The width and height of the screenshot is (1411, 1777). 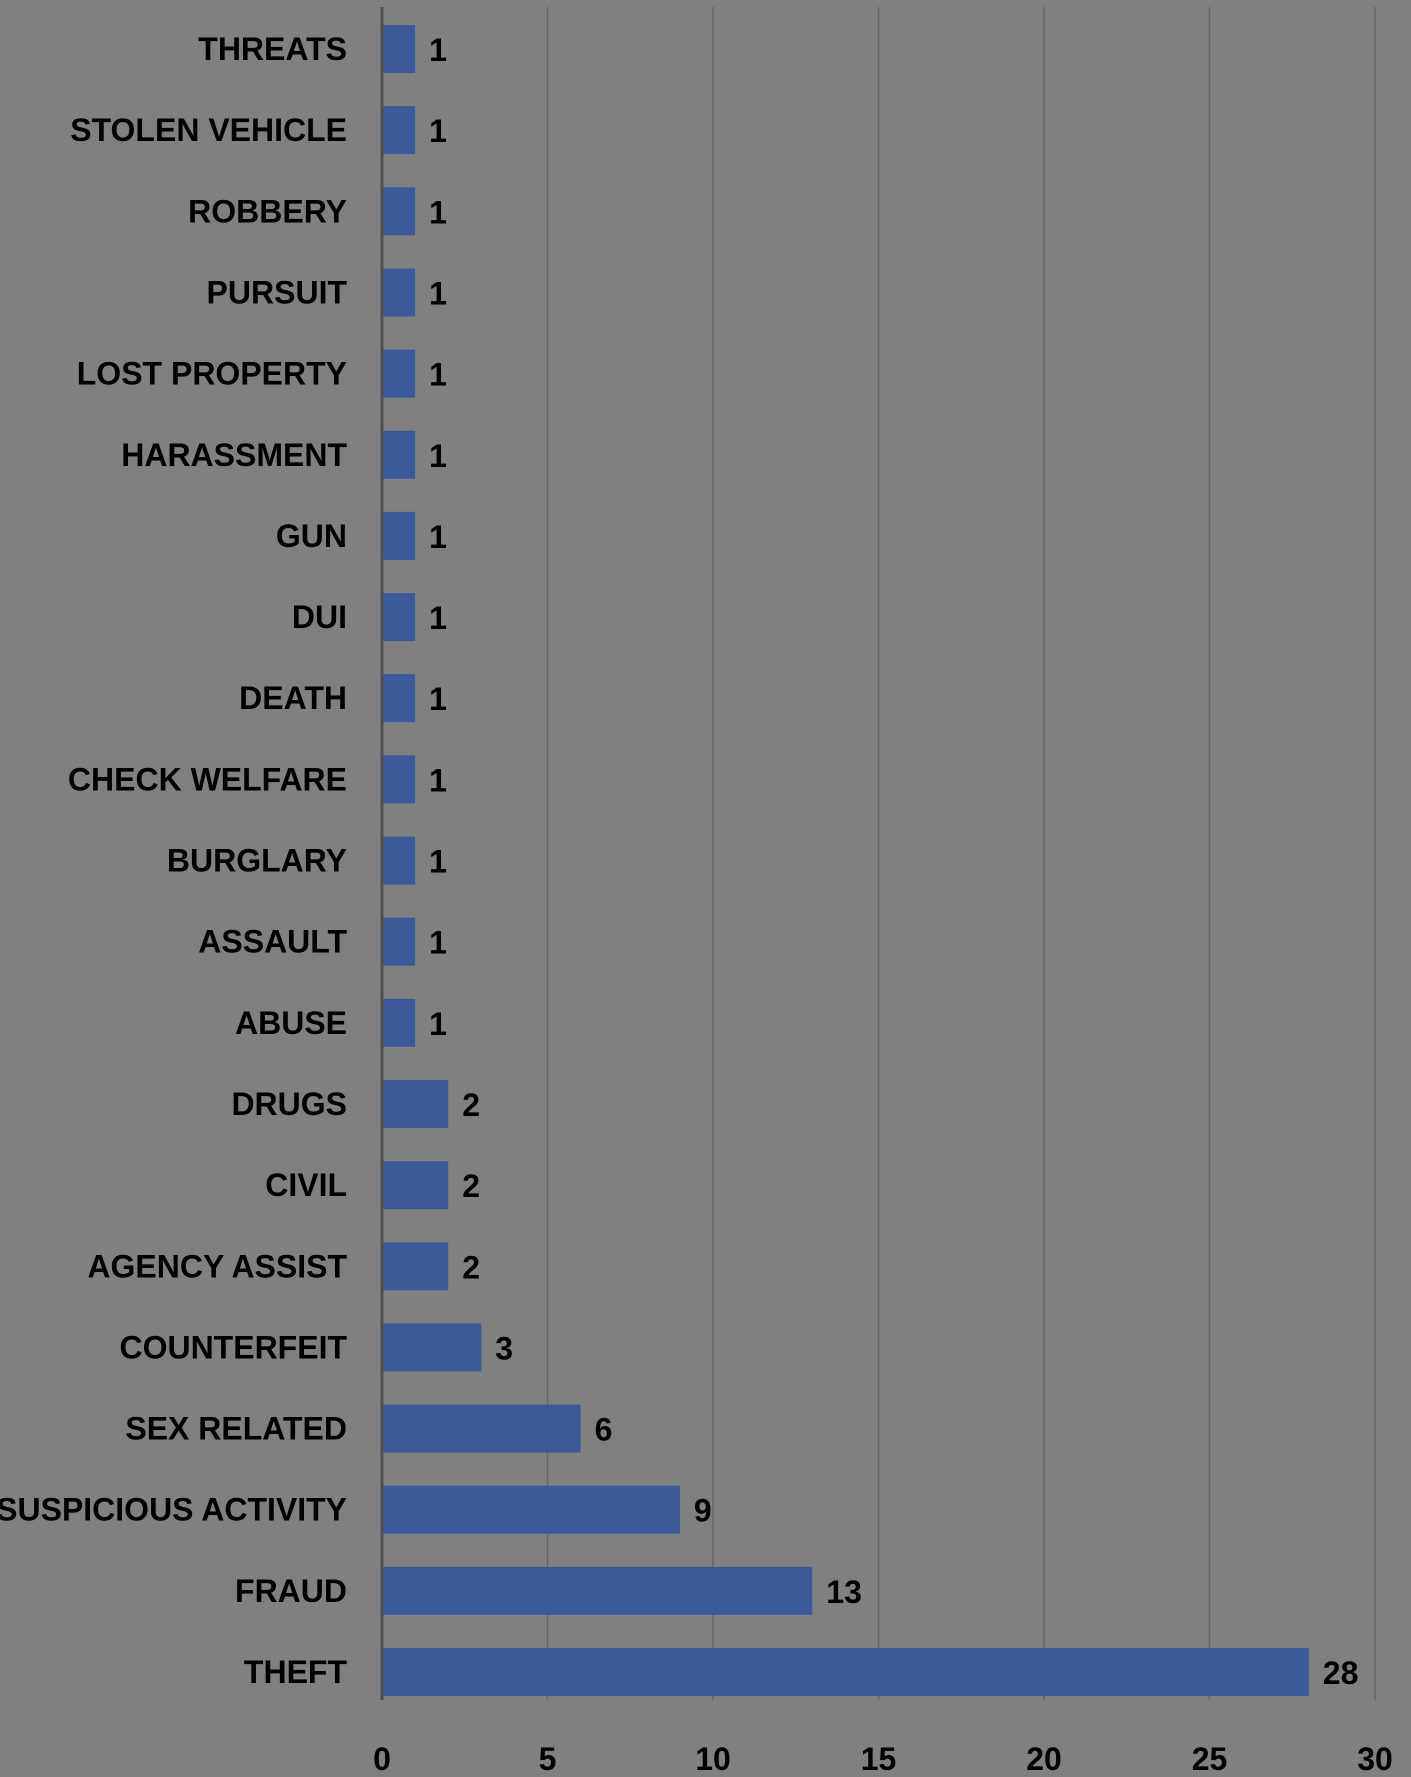 What do you see at coordinates (233, 1347) in the screenshot?
I see `category-label: COUNTERFEIT` at bounding box center [233, 1347].